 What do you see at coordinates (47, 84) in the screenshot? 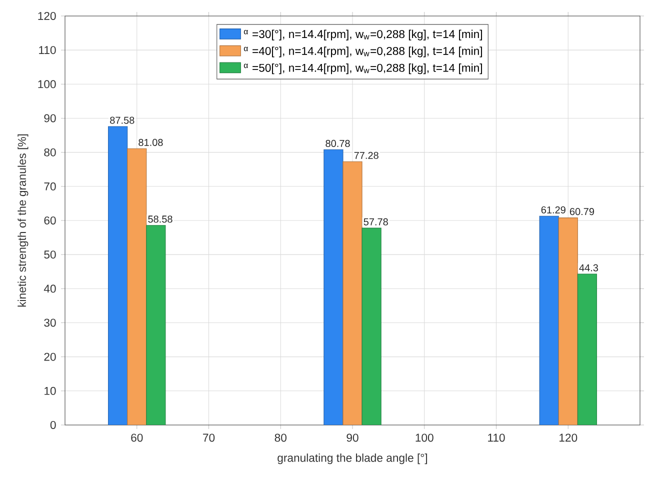
I see `y-tick-label: 100` at bounding box center [47, 84].